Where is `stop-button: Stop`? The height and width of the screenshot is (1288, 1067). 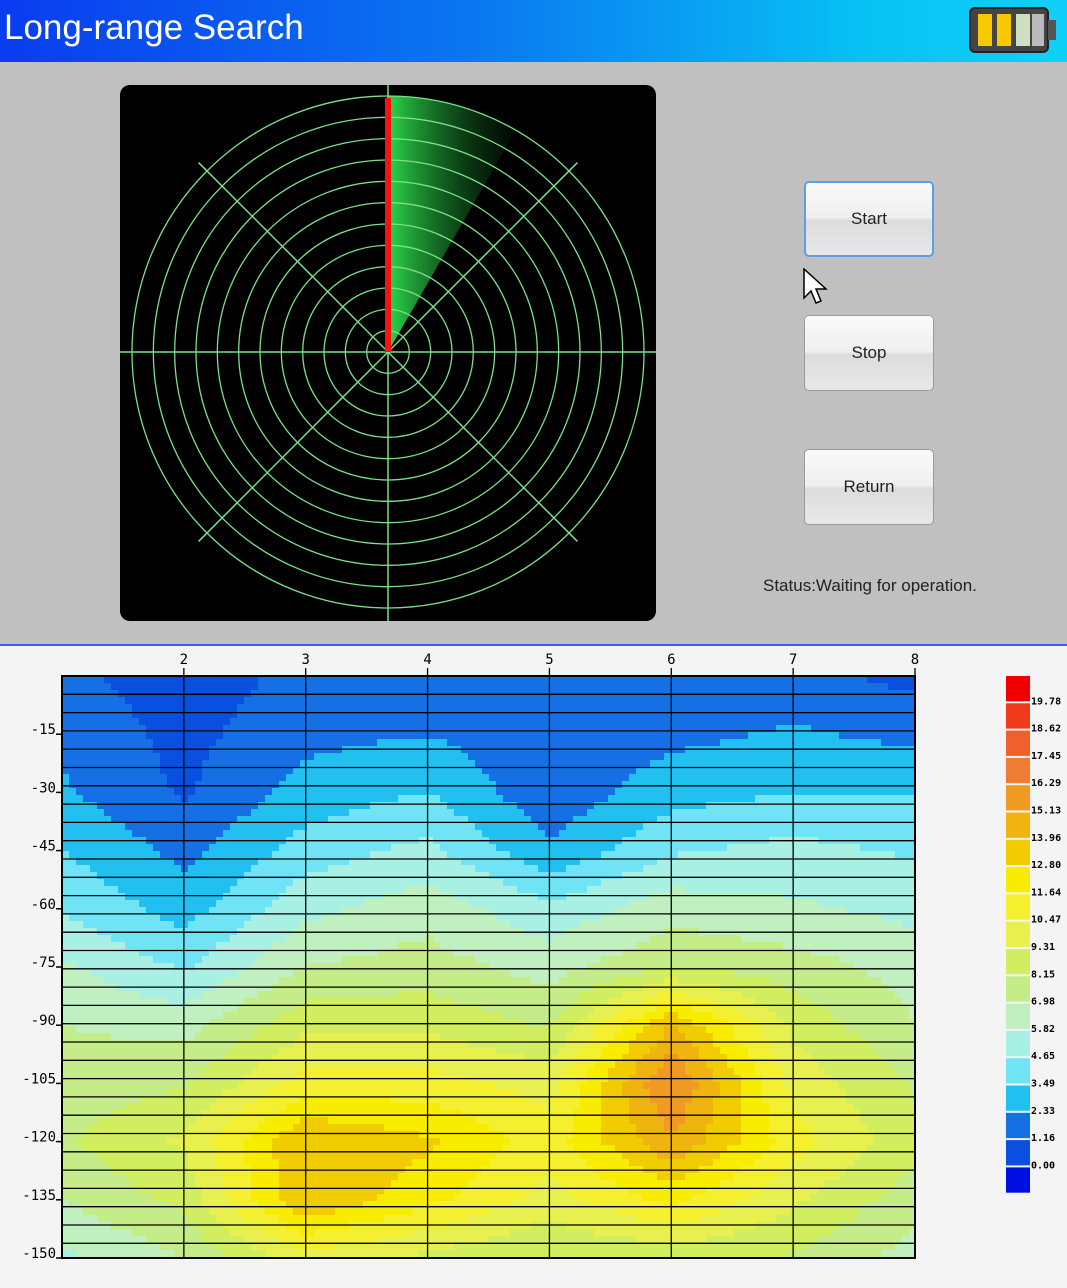
stop-button: Stop is located at coordinates (869, 353).